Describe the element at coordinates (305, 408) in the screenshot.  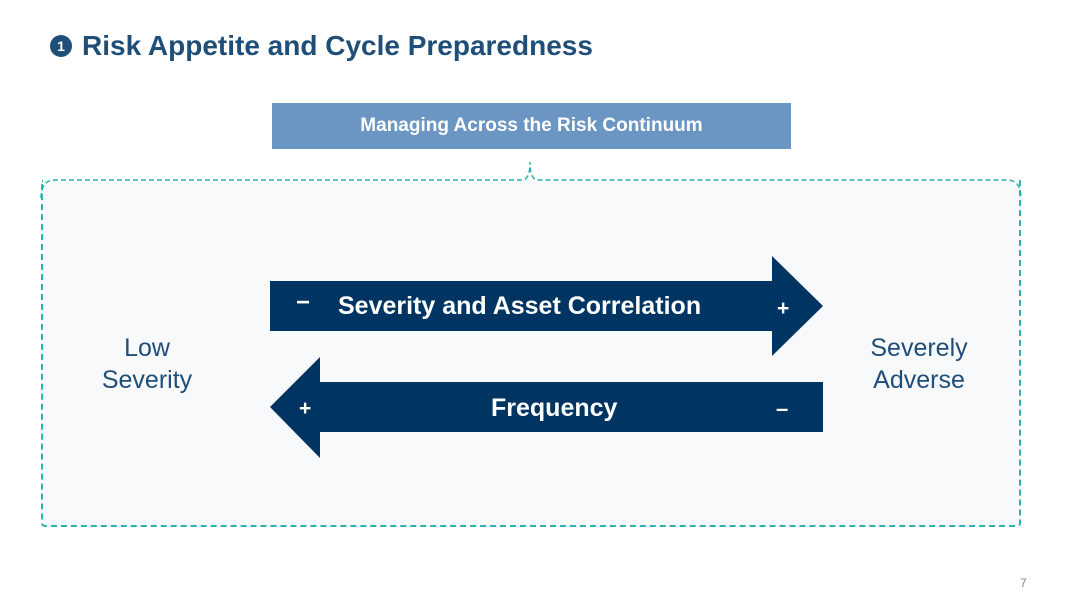
I see `bottom-arrow-left-sign: +` at that location.